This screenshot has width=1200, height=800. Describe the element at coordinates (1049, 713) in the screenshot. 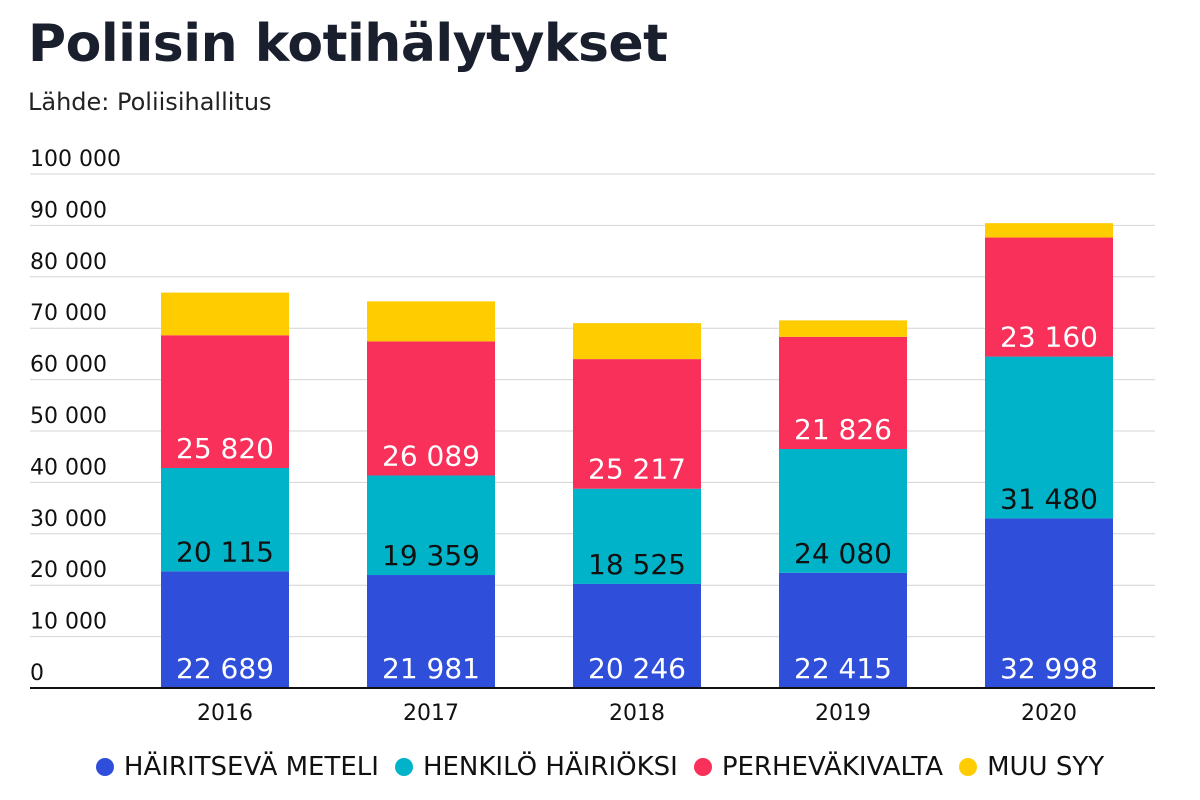

I see `x-tick-label: 2020` at that location.